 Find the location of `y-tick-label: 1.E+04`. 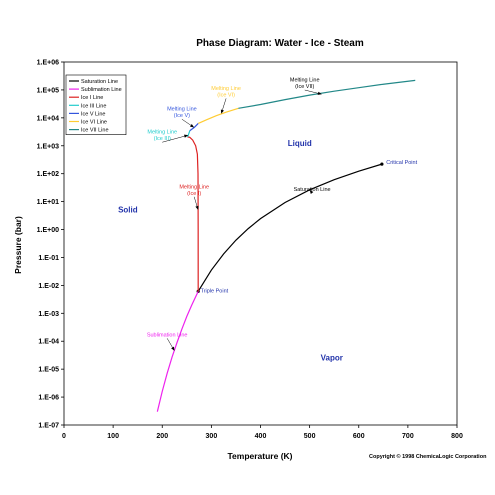

y-tick-label: 1.E+04 is located at coordinates (48, 118).